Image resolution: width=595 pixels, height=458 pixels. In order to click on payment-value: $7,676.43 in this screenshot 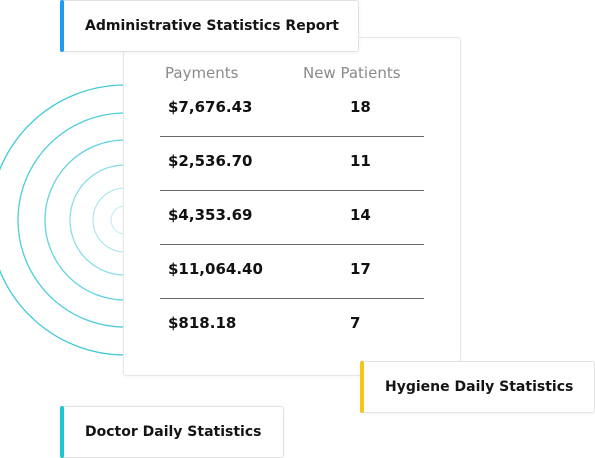, I will do `click(210, 107)`.